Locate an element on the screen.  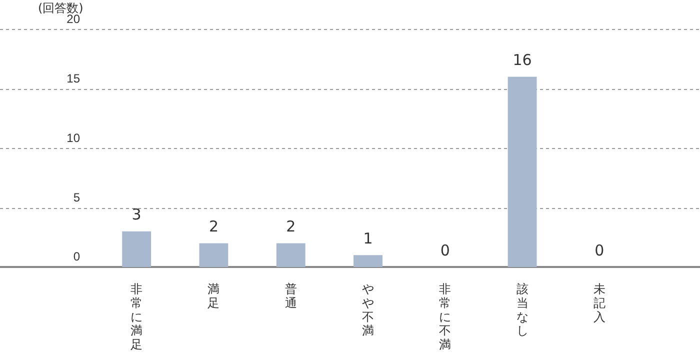
x-tick-label: 該当なし is located at coordinates (522, 310).